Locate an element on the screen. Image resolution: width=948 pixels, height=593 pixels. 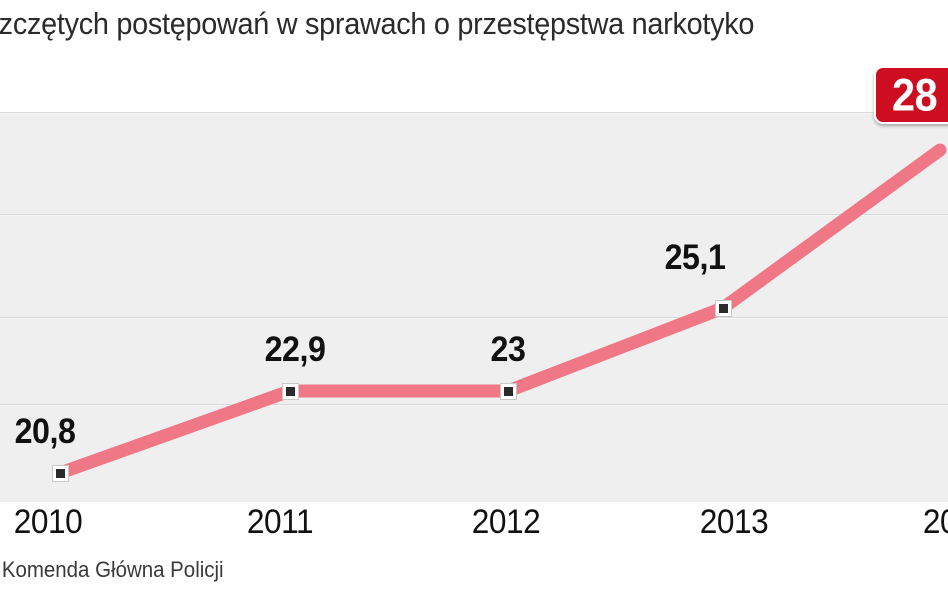
source-note: łło: Komenda Główna Policji is located at coordinates (112, 569).